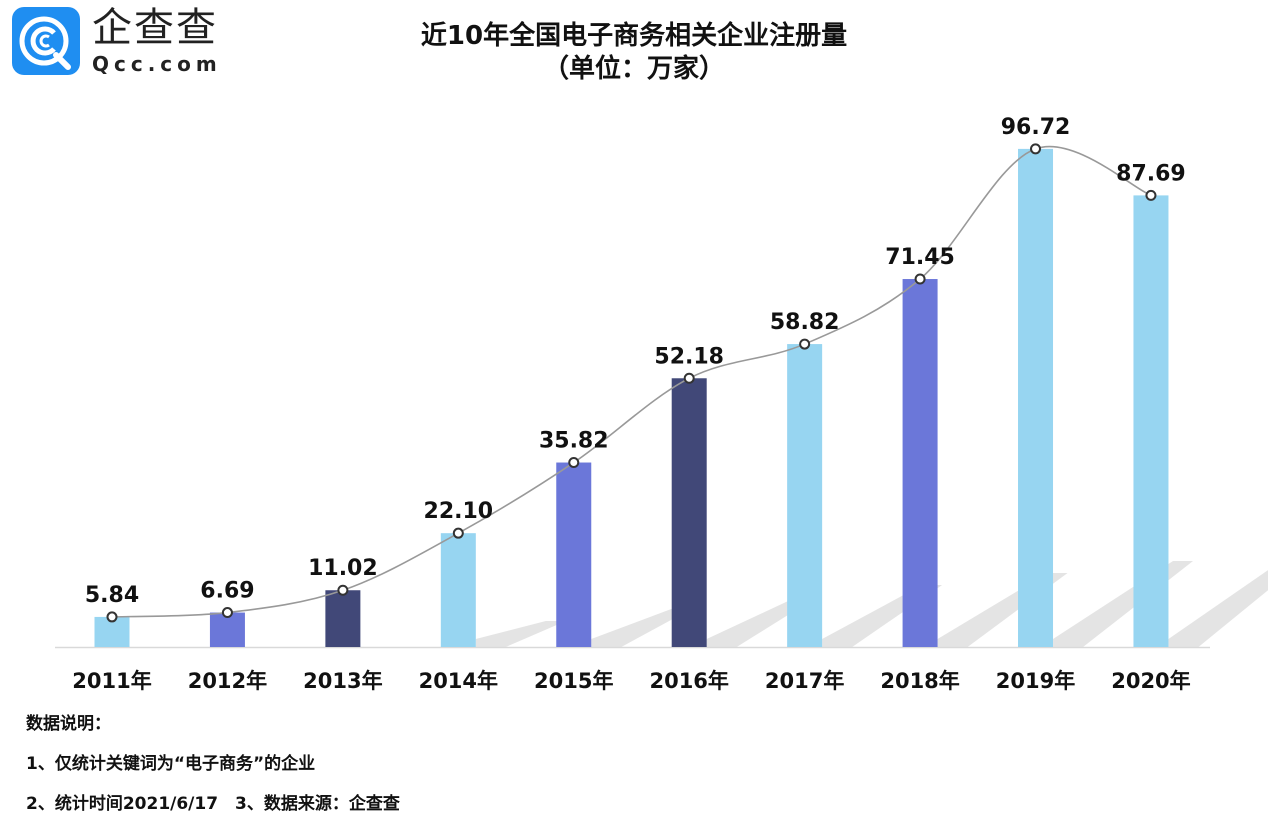 This screenshot has height=832, width=1268. Describe the element at coordinates (227, 629) in the screenshot. I see `bar-2012年` at that location.